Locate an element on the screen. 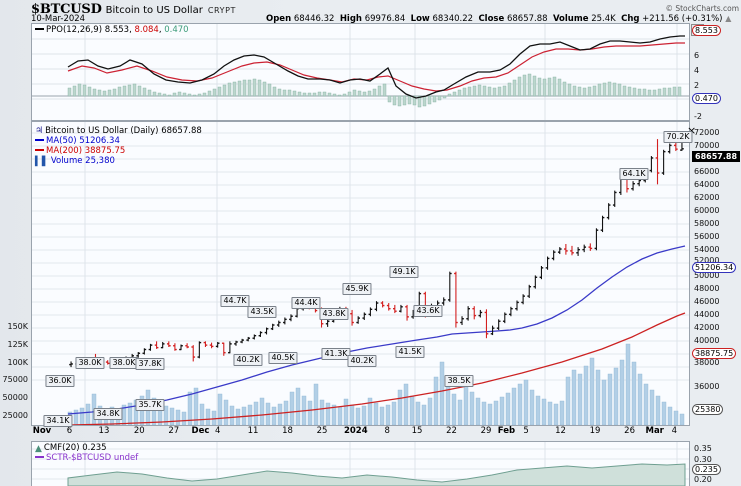 This screenshot has width=741, height=486. cmf-legend: ▲ CMF(20) 0.235 SCTR-$BTCUSD undef is located at coordinates (86, 453).